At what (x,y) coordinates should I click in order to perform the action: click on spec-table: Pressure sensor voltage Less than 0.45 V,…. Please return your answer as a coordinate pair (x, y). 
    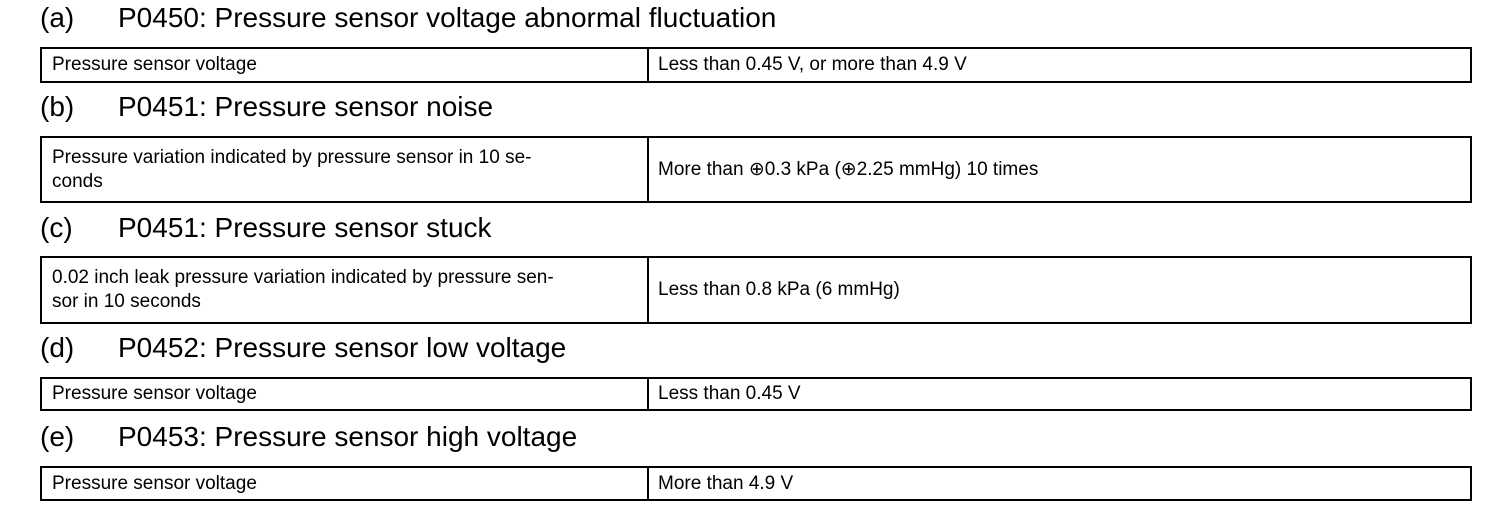
    Looking at the image, I should click on (756, 65).